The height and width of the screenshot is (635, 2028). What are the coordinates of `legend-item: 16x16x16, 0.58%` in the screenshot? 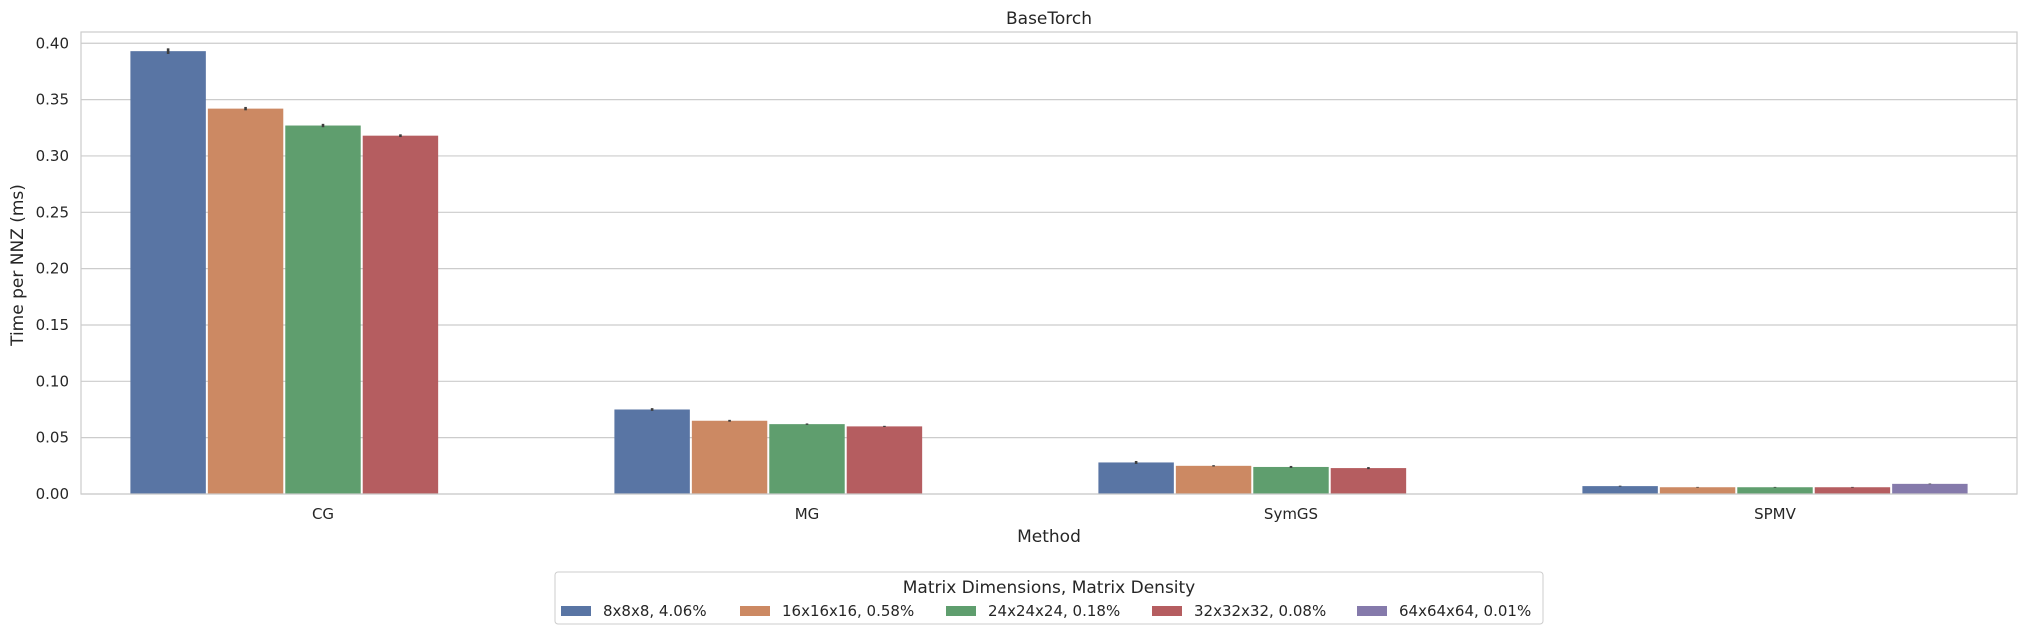 It's located at (827, 611).